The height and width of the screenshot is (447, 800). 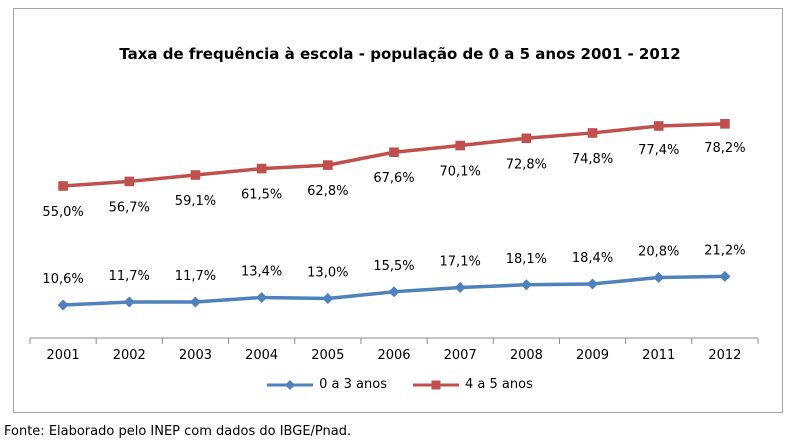 I want to click on data-label-0-a-3: 18,4%, so click(x=592, y=258).